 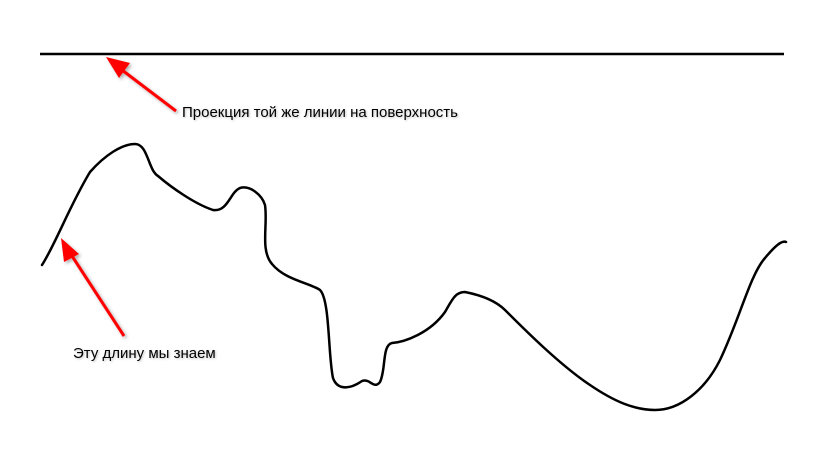 I want to click on curve-length-label: Эту длину мы знаем, so click(x=144, y=353).